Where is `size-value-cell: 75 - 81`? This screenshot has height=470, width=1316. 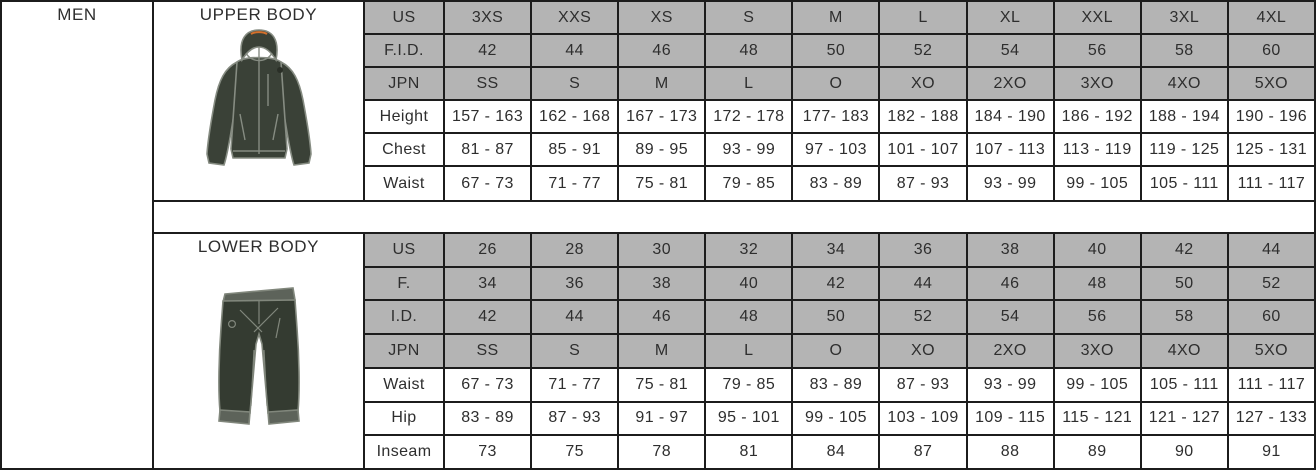 size-value-cell: 75 - 81 is located at coordinates (663, 183).